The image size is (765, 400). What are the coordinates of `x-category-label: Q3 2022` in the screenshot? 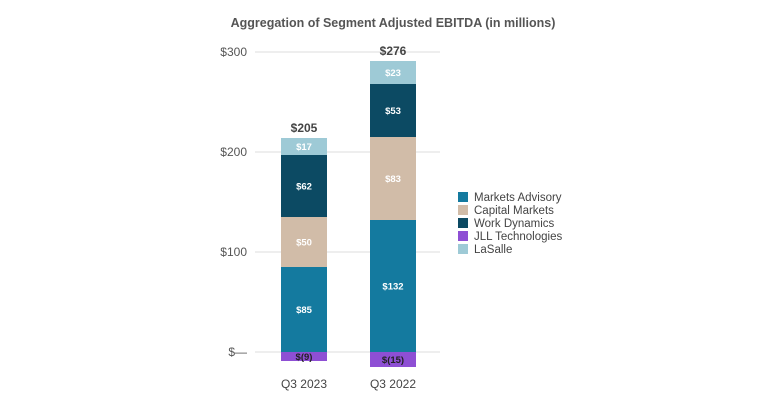 It's located at (393, 384).